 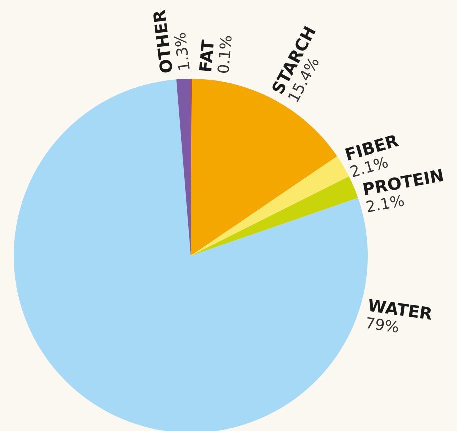 What do you see at coordinates (224, 55) in the screenshot?
I see `data-label: 0.1%` at bounding box center [224, 55].